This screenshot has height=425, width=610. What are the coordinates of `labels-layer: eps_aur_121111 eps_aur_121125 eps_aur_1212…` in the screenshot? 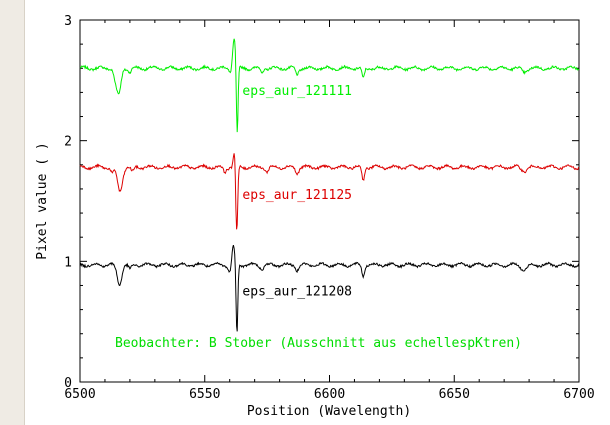 It's located at (297, 191).